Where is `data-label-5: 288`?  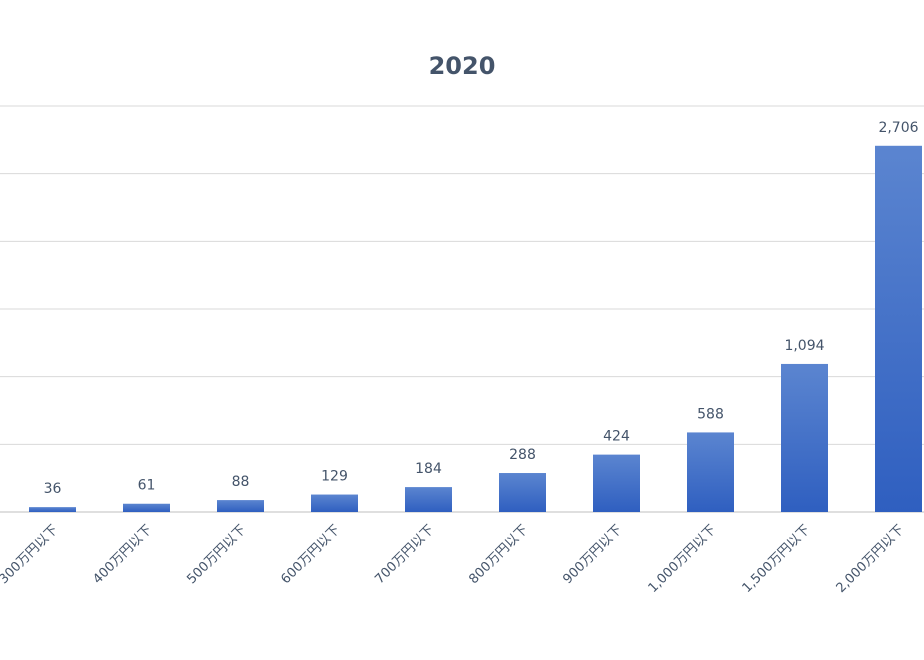
data-label-5: 288 is located at coordinates (522, 455).